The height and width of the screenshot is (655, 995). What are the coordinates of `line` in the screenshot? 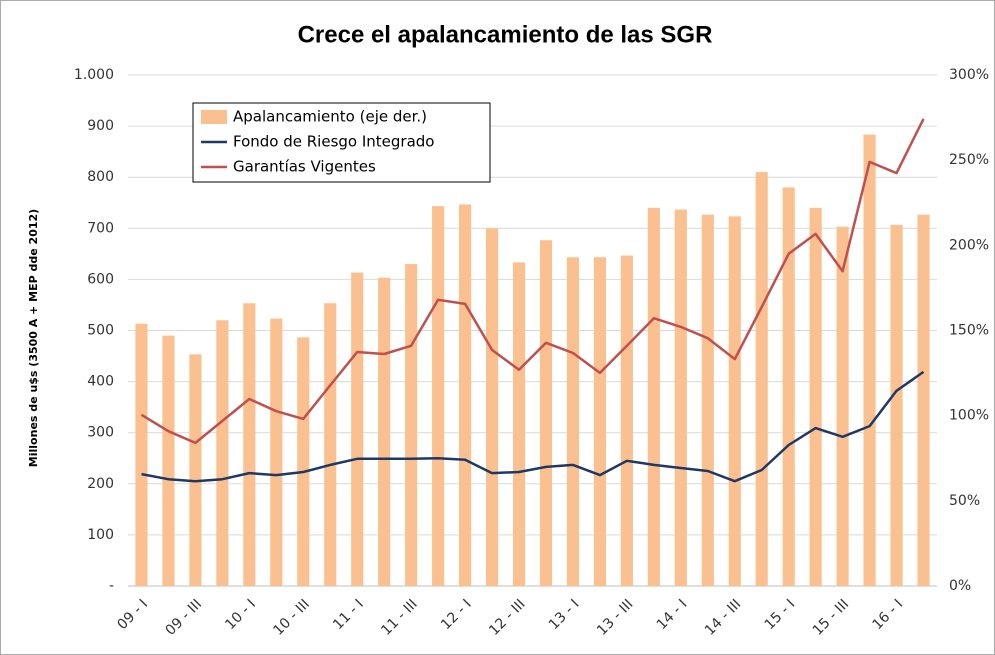 It's located at (533, 426).